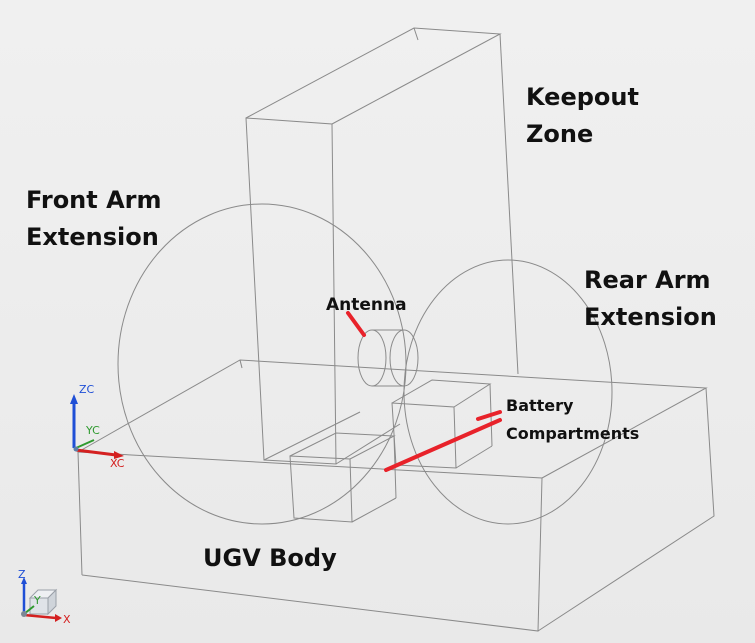  What do you see at coordinates (343, 477) in the screenshot?
I see `battery-compartment-front-wireframe` at bounding box center [343, 477].